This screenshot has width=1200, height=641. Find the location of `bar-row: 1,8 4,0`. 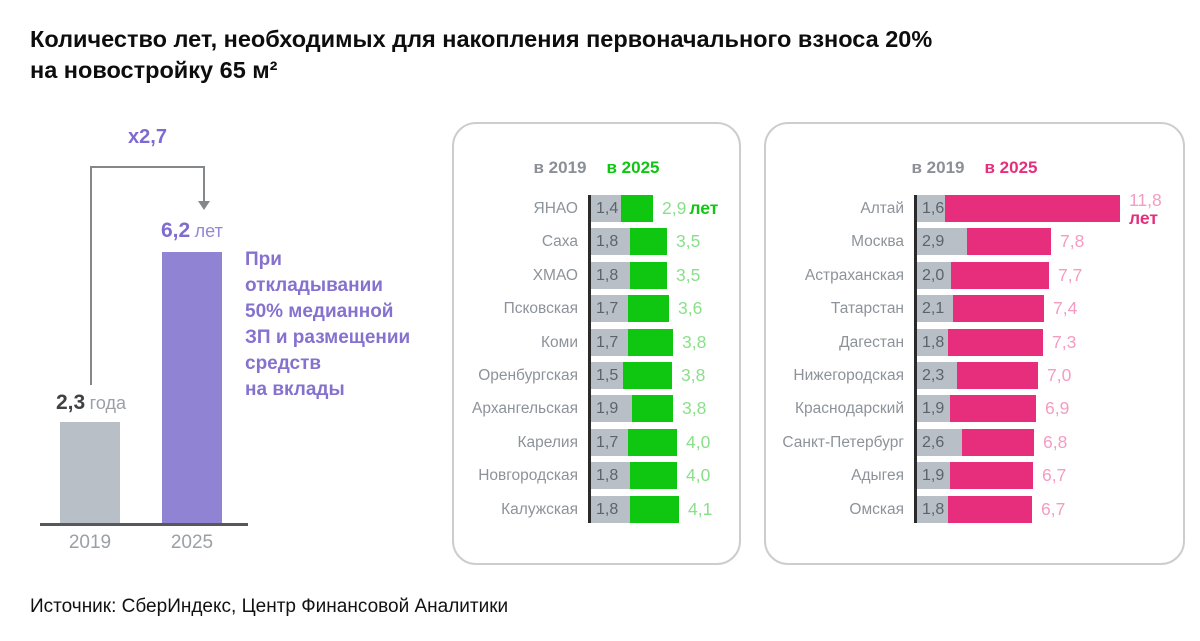

bar-row: 1,8 4,0 is located at coordinates (654, 476).